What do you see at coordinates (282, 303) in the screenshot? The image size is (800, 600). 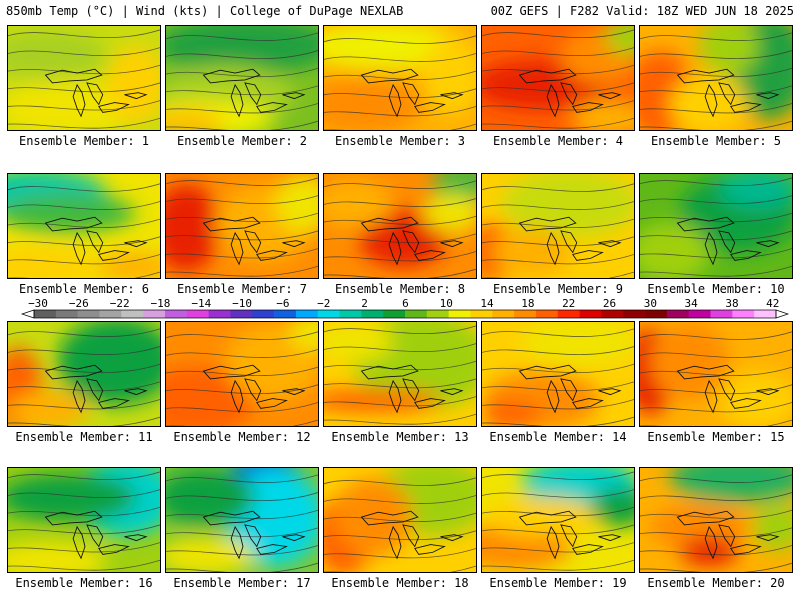 I see `colorbar-tick-label: −6` at bounding box center [282, 303].